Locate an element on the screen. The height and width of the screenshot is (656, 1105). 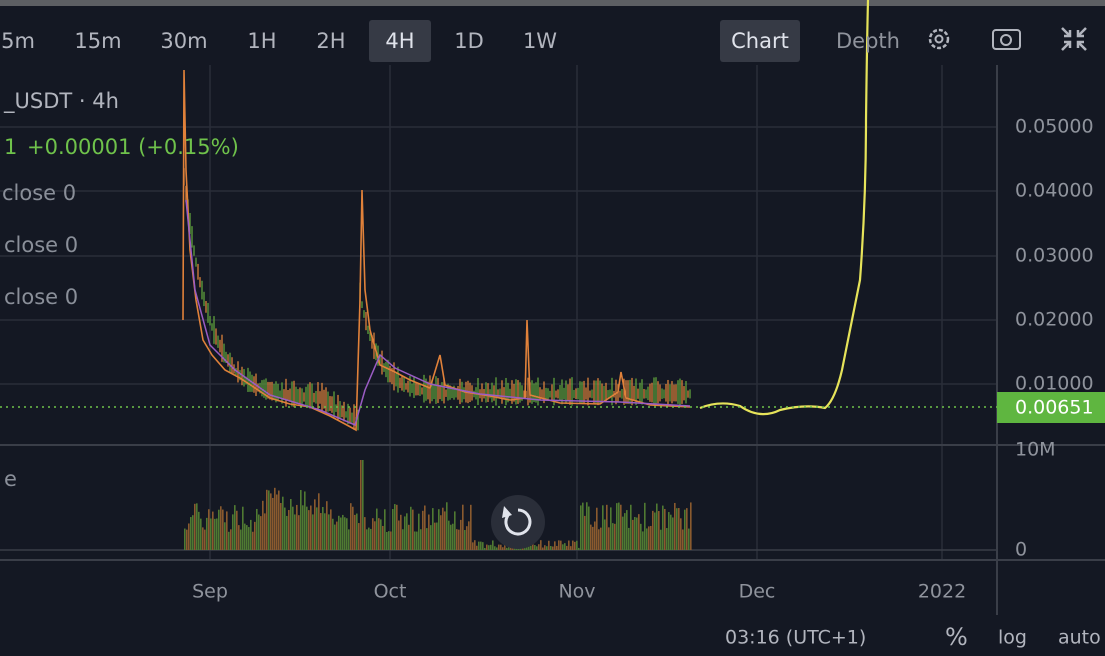
time-tick-label: 2022 is located at coordinates (942, 592).